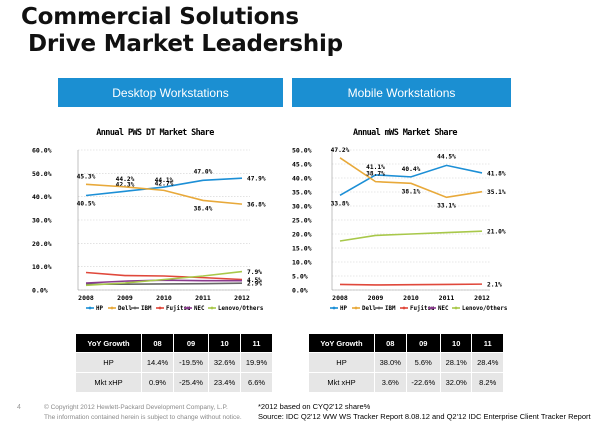 The height and width of the screenshot is (425, 600). Describe the element at coordinates (300, 277) in the screenshot. I see `y-tick-label: 5.0%` at that location.